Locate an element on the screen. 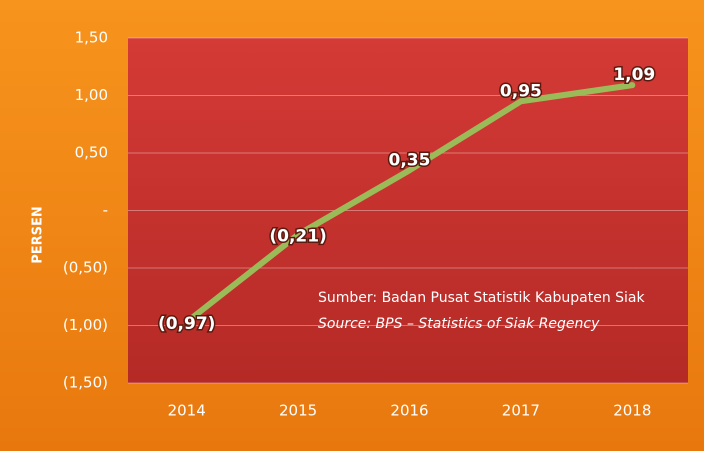 The height and width of the screenshot is (451, 704). data-label: (0,21) is located at coordinates (297, 237).